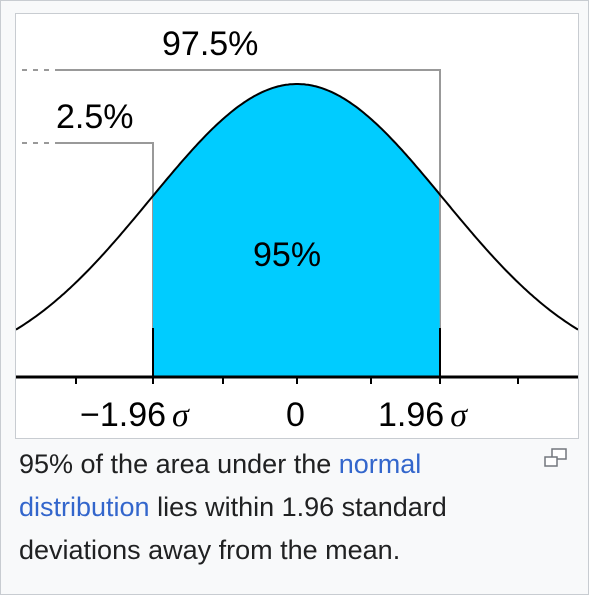 The width and height of the screenshot is (589, 595). Describe the element at coordinates (95, 117) in the screenshot. I see `label-2-5: 2.5%` at that location.